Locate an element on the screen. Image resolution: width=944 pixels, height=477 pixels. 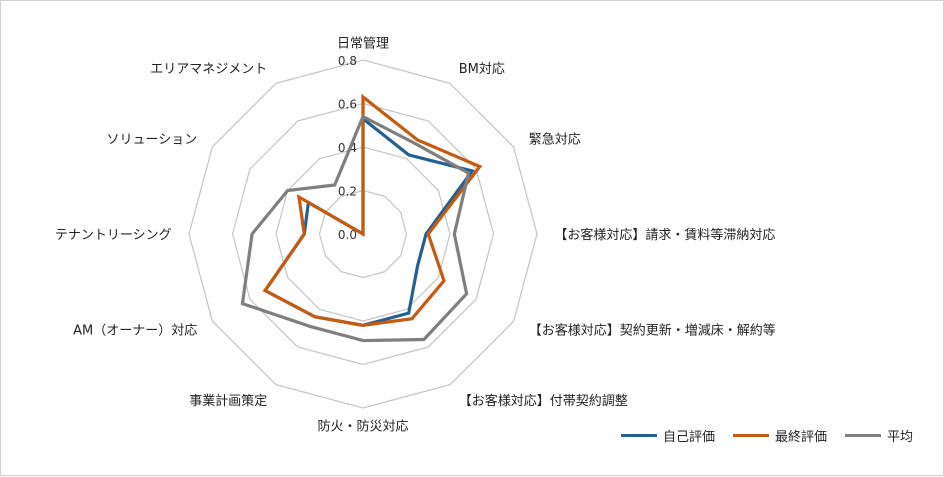
tick-label: 0.0 is located at coordinates (347, 235).